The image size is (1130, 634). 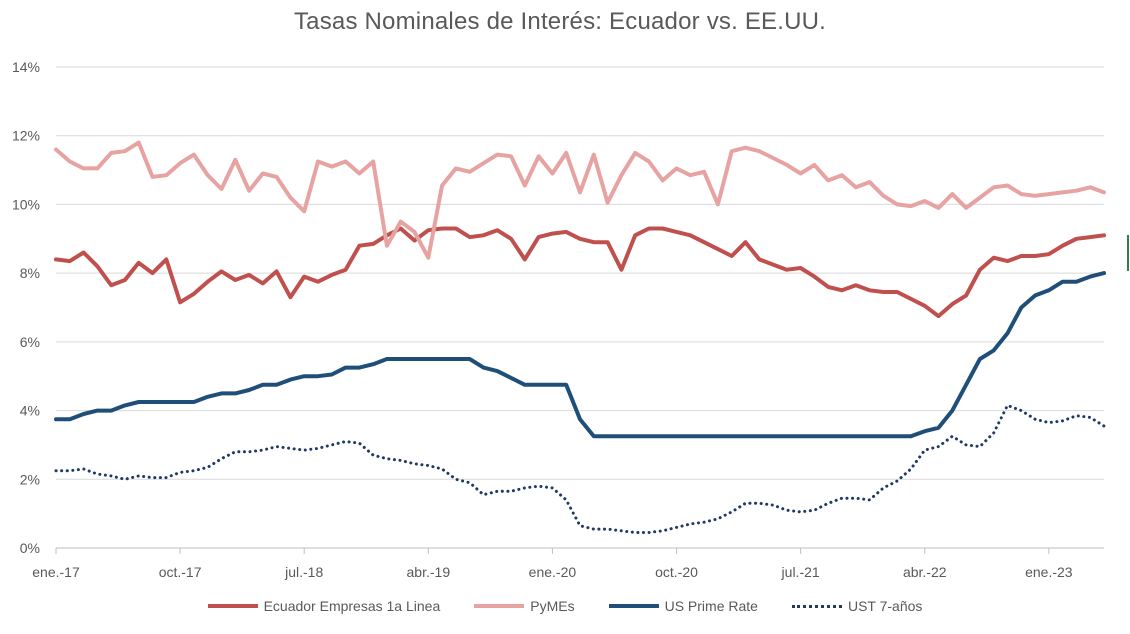 I want to click on legend-item-4: UST 7-años, so click(x=857, y=606).